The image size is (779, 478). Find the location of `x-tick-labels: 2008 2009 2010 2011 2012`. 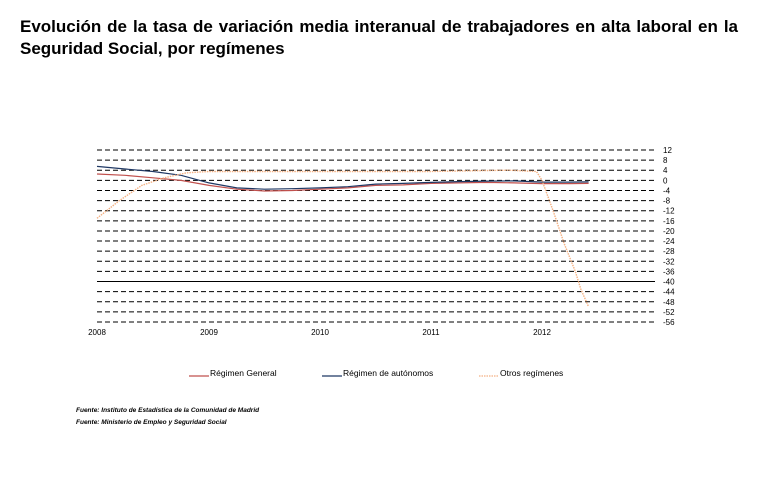

x-tick-labels: 2008 2009 2010 2011 2012 is located at coordinates (319, 332).